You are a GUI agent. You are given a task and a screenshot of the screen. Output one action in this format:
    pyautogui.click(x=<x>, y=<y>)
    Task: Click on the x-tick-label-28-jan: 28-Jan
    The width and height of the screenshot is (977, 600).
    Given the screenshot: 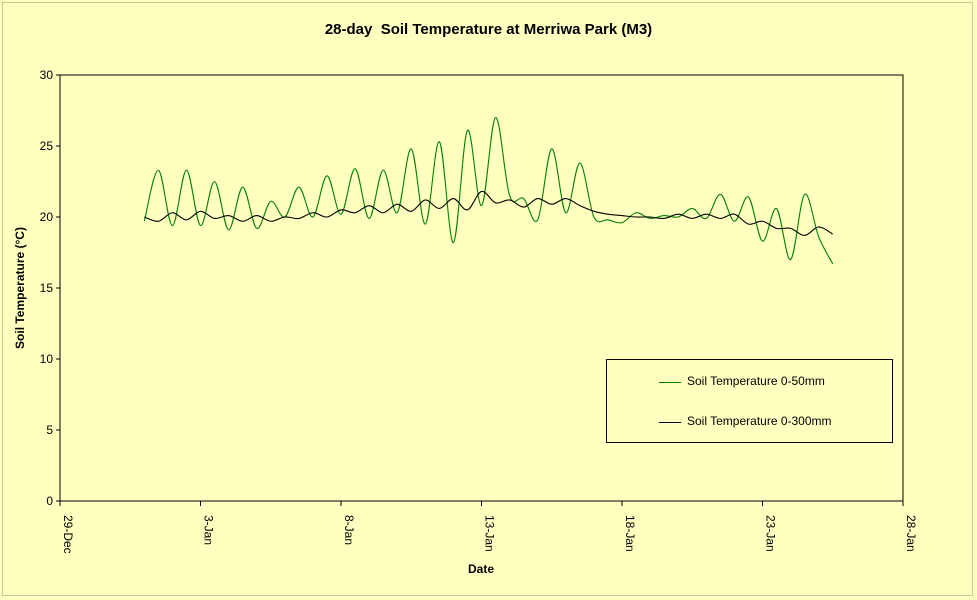 What is the action you would take?
    pyautogui.click(x=911, y=533)
    